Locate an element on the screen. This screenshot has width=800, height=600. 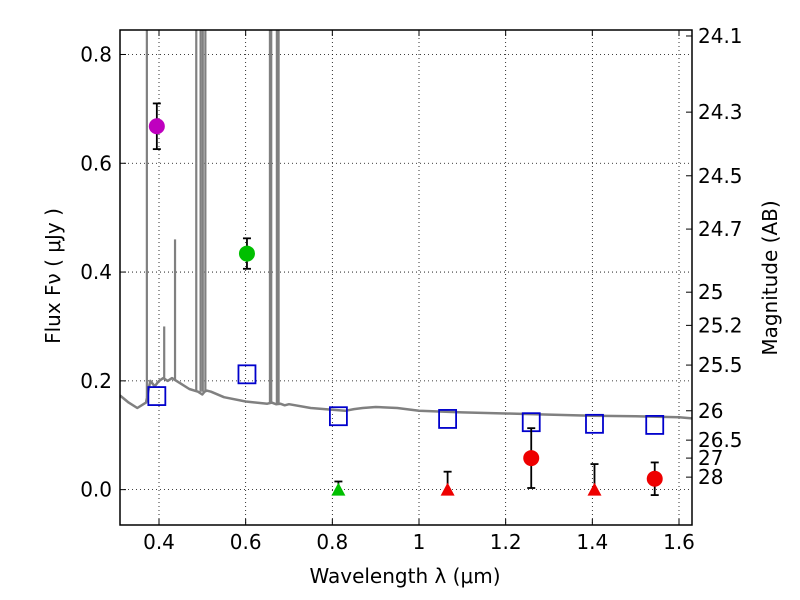
x-tick-label: 1.6 is located at coordinates (679, 542).